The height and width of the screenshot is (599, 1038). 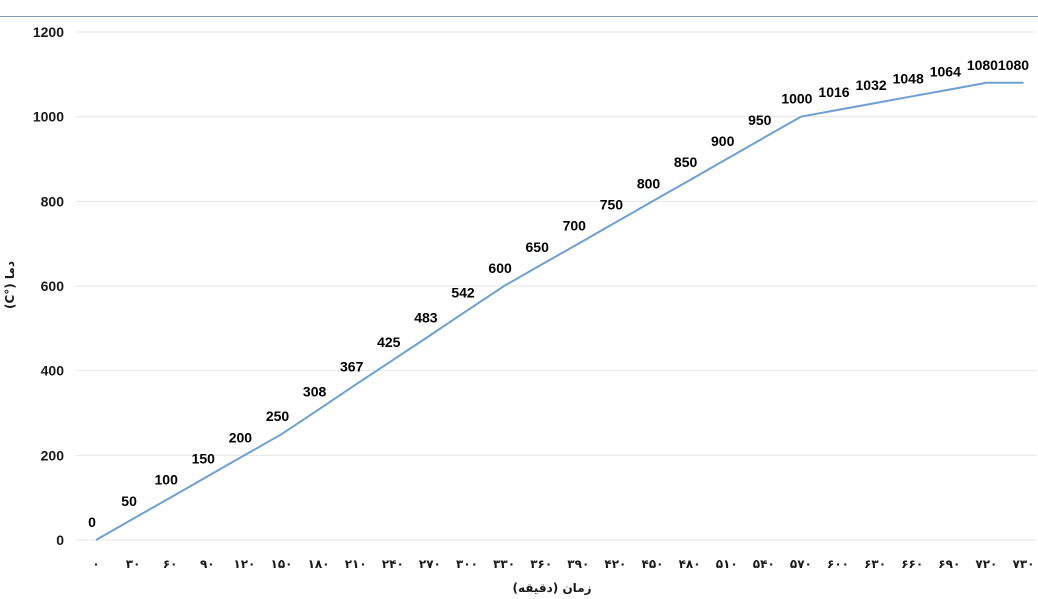 I want to click on data-label: 483, so click(x=426, y=318).